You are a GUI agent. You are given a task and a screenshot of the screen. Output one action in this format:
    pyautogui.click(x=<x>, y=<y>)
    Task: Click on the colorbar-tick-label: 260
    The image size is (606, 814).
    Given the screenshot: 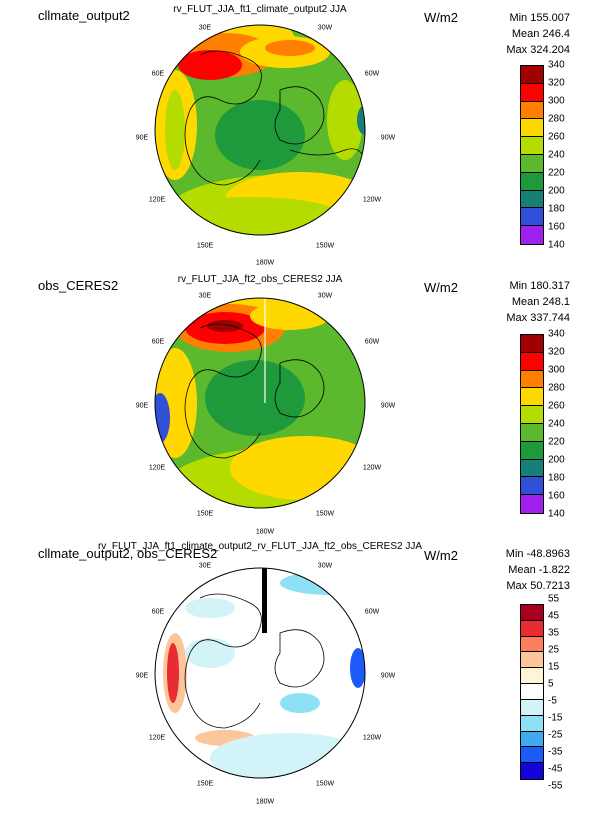 What is the action you would take?
    pyautogui.click(x=556, y=137)
    